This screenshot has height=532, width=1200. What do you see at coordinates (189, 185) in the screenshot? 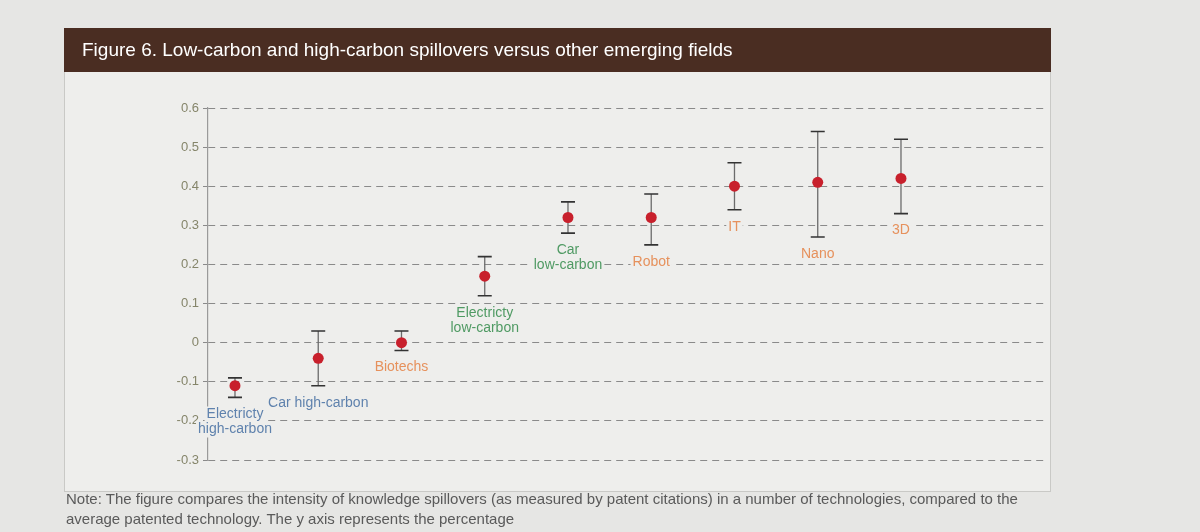
I see `y-tick-label: 0.4` at bounding box center [189, 185].